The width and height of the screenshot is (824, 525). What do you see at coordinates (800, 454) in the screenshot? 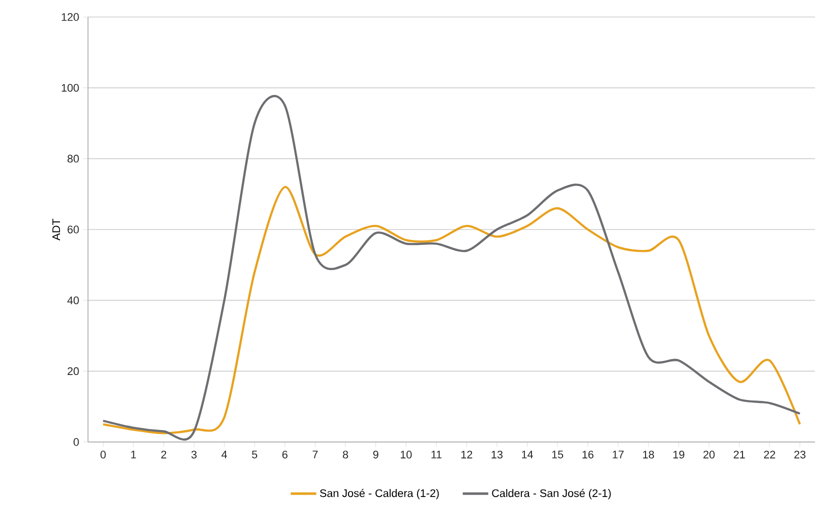
I see `x-tick-label: 23` at bounding box center [800, 454].